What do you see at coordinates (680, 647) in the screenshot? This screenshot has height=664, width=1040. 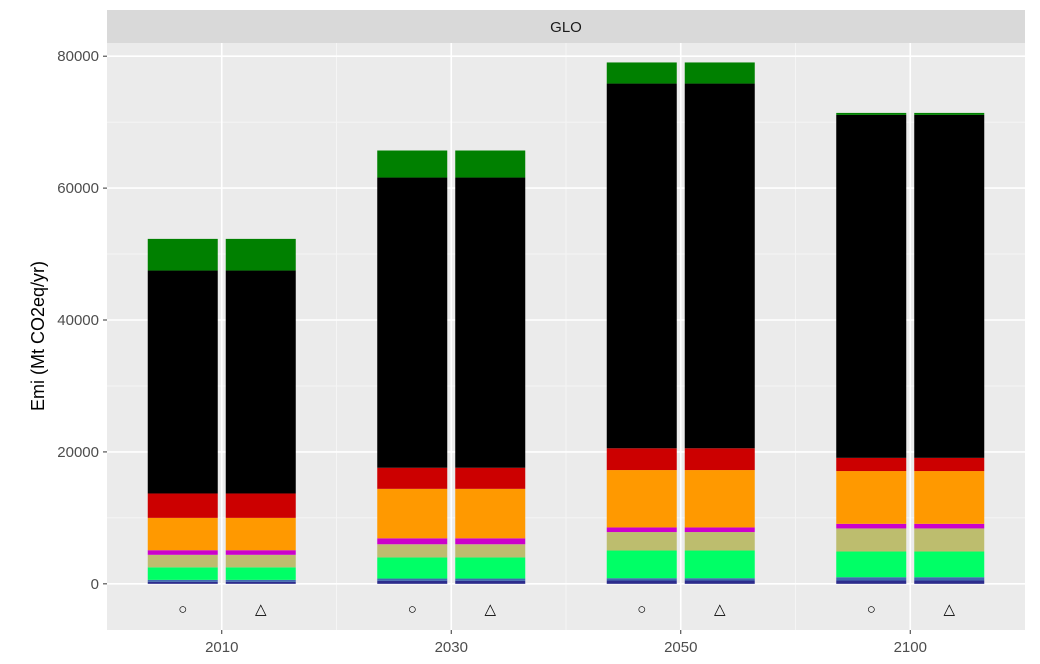 I see `x-tick-label: 2050` at bounding box center [680, 647].